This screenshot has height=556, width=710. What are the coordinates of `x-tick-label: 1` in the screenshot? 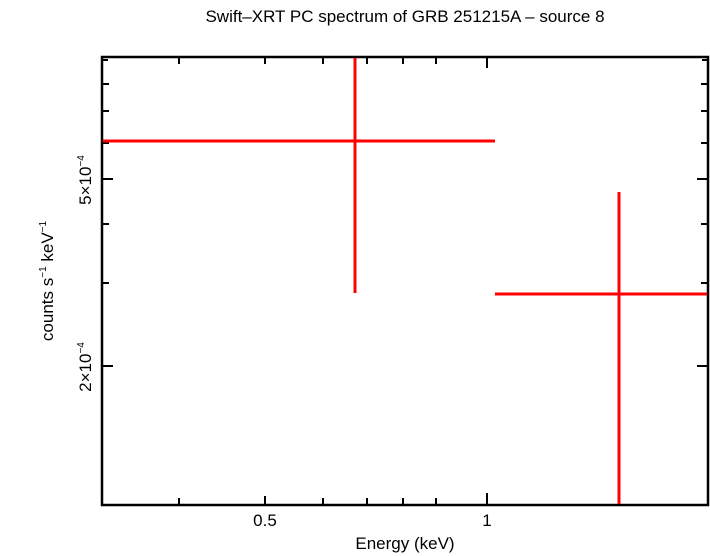 It's located at (487, 520).